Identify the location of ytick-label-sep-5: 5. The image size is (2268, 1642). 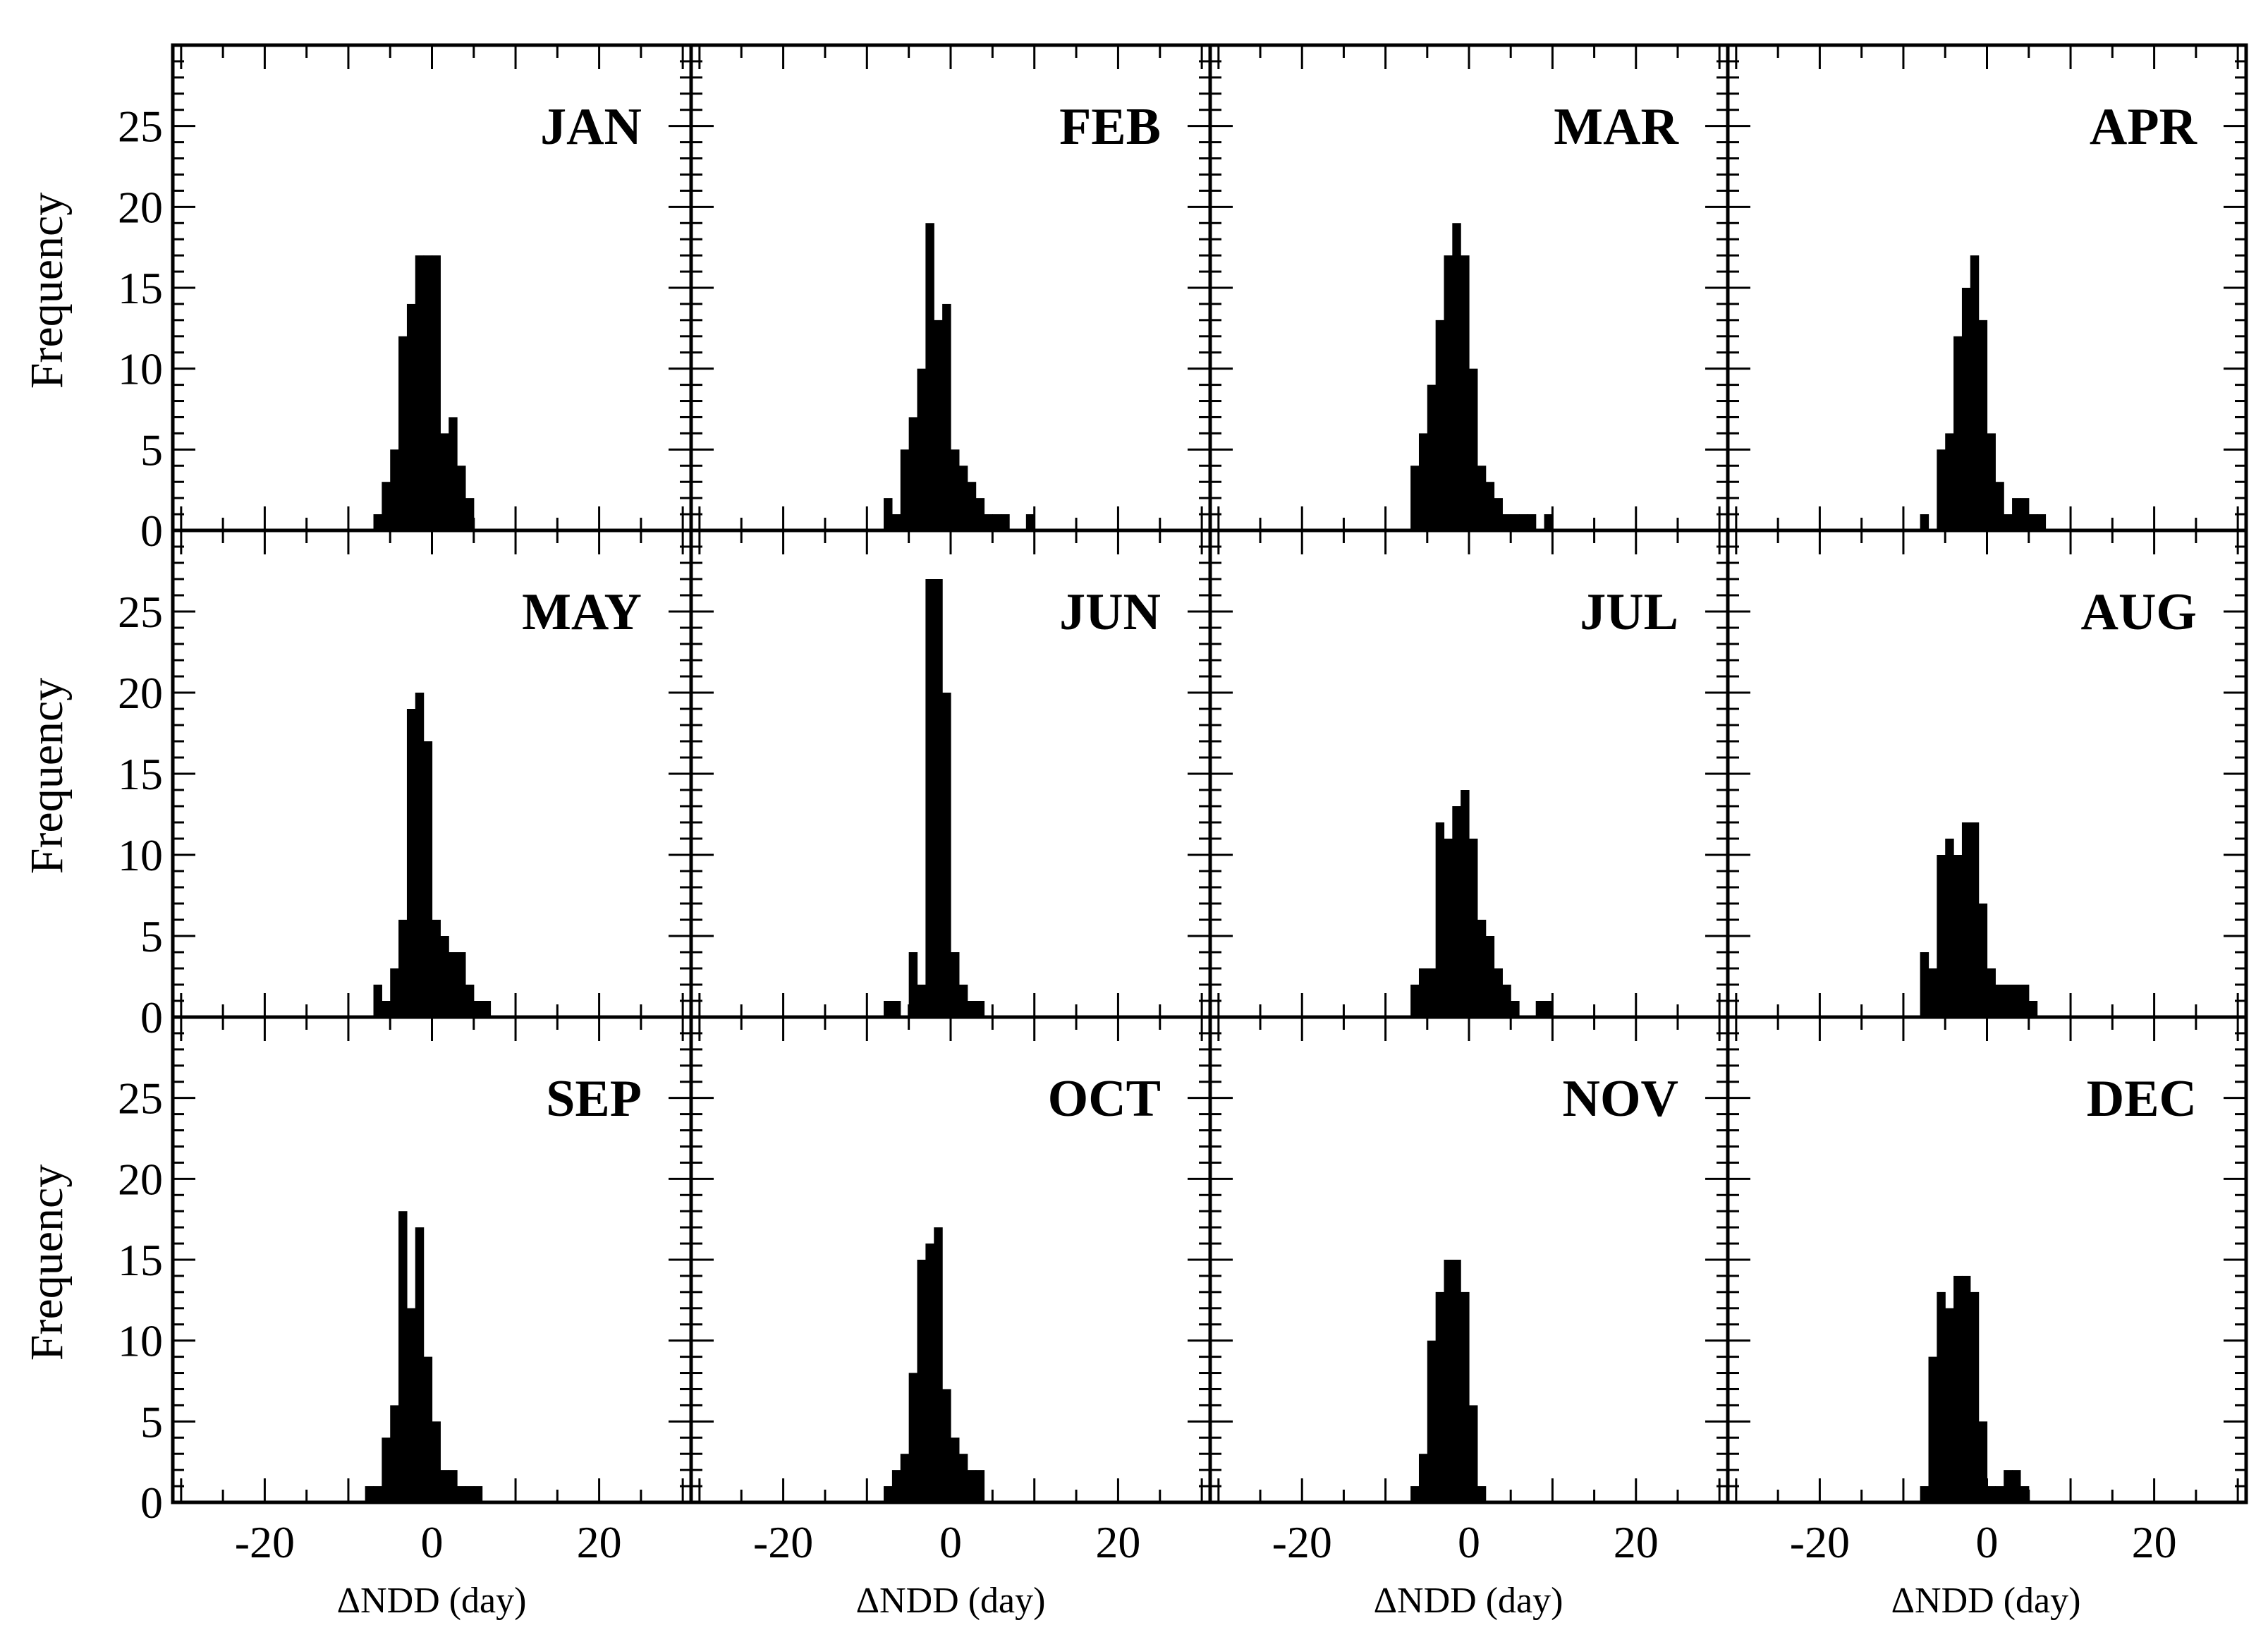
(151, 1422).